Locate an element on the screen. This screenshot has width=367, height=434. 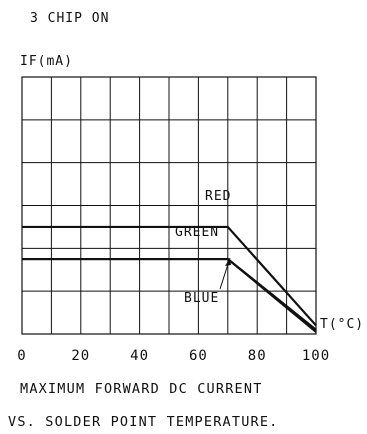
series-labels: RED GREEN BLUE is located at coordinates (203, 247).